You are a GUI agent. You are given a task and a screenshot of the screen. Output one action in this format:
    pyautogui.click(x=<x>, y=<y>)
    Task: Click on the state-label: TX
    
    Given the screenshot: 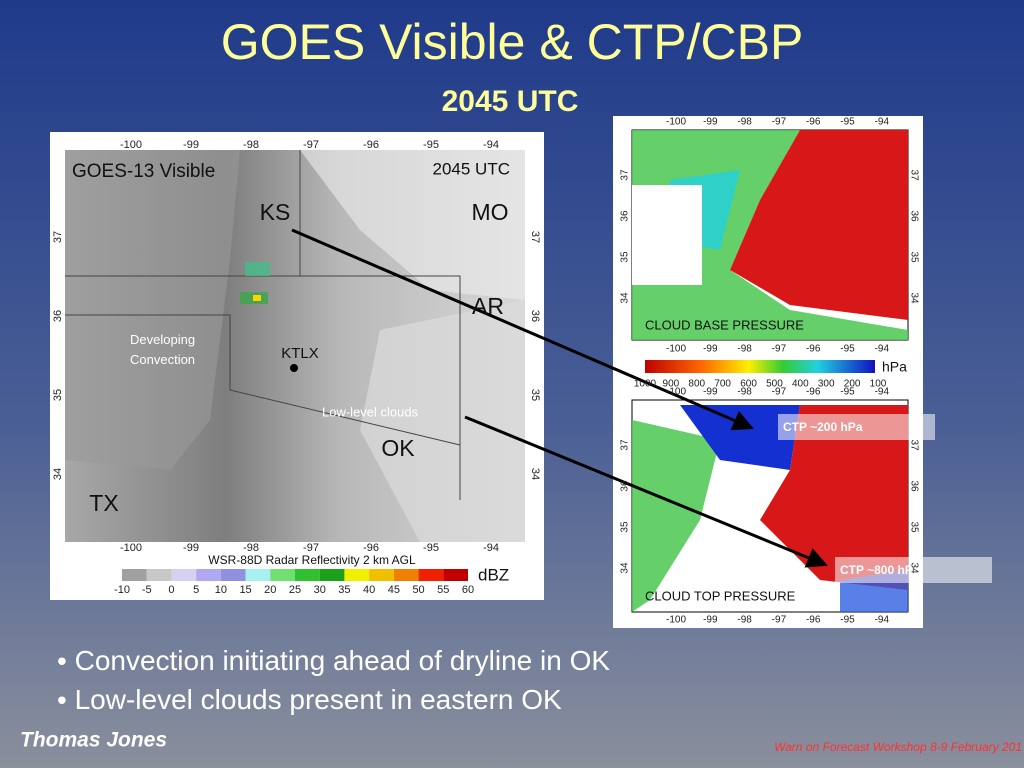 What is the action you would take?
    pyautogui.click(x=103, y=503)
    